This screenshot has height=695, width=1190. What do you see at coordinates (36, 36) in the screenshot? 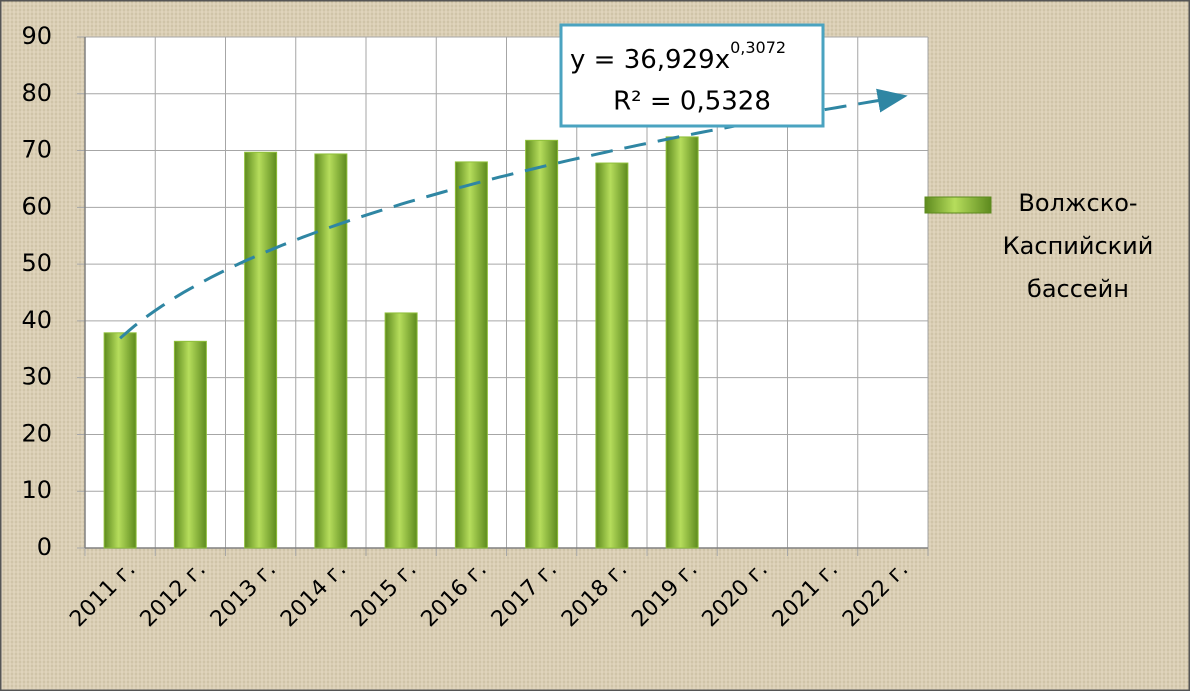
I see `y-tick-label: 90` at bounding box center [36, 36].